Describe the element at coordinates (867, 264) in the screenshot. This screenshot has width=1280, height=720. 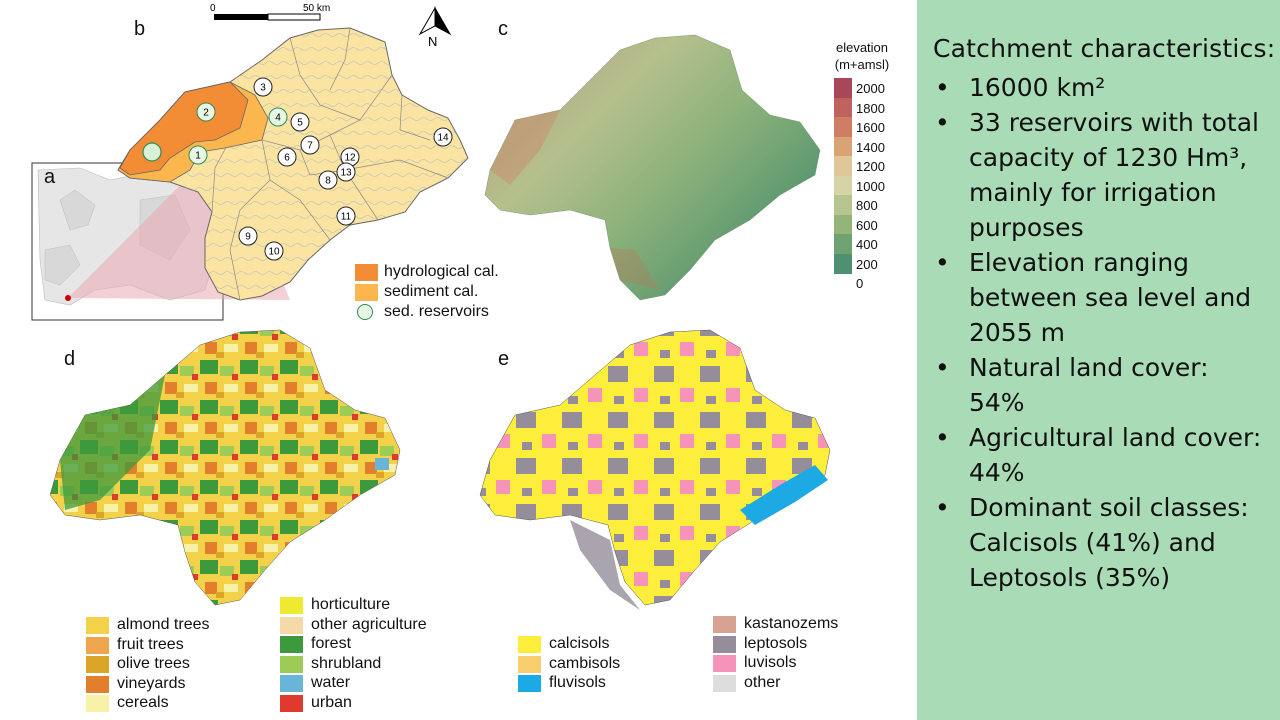
I see `elevation-tick-label: 200` at that location.